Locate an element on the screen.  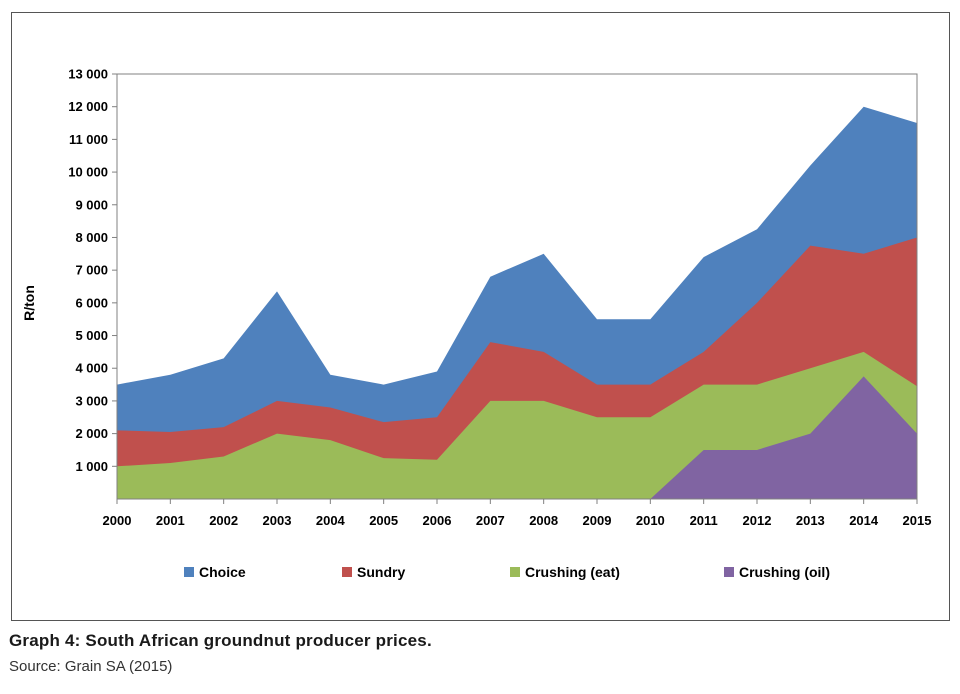
y-tick-label: 6 000 is located at coordinates (91, 302).